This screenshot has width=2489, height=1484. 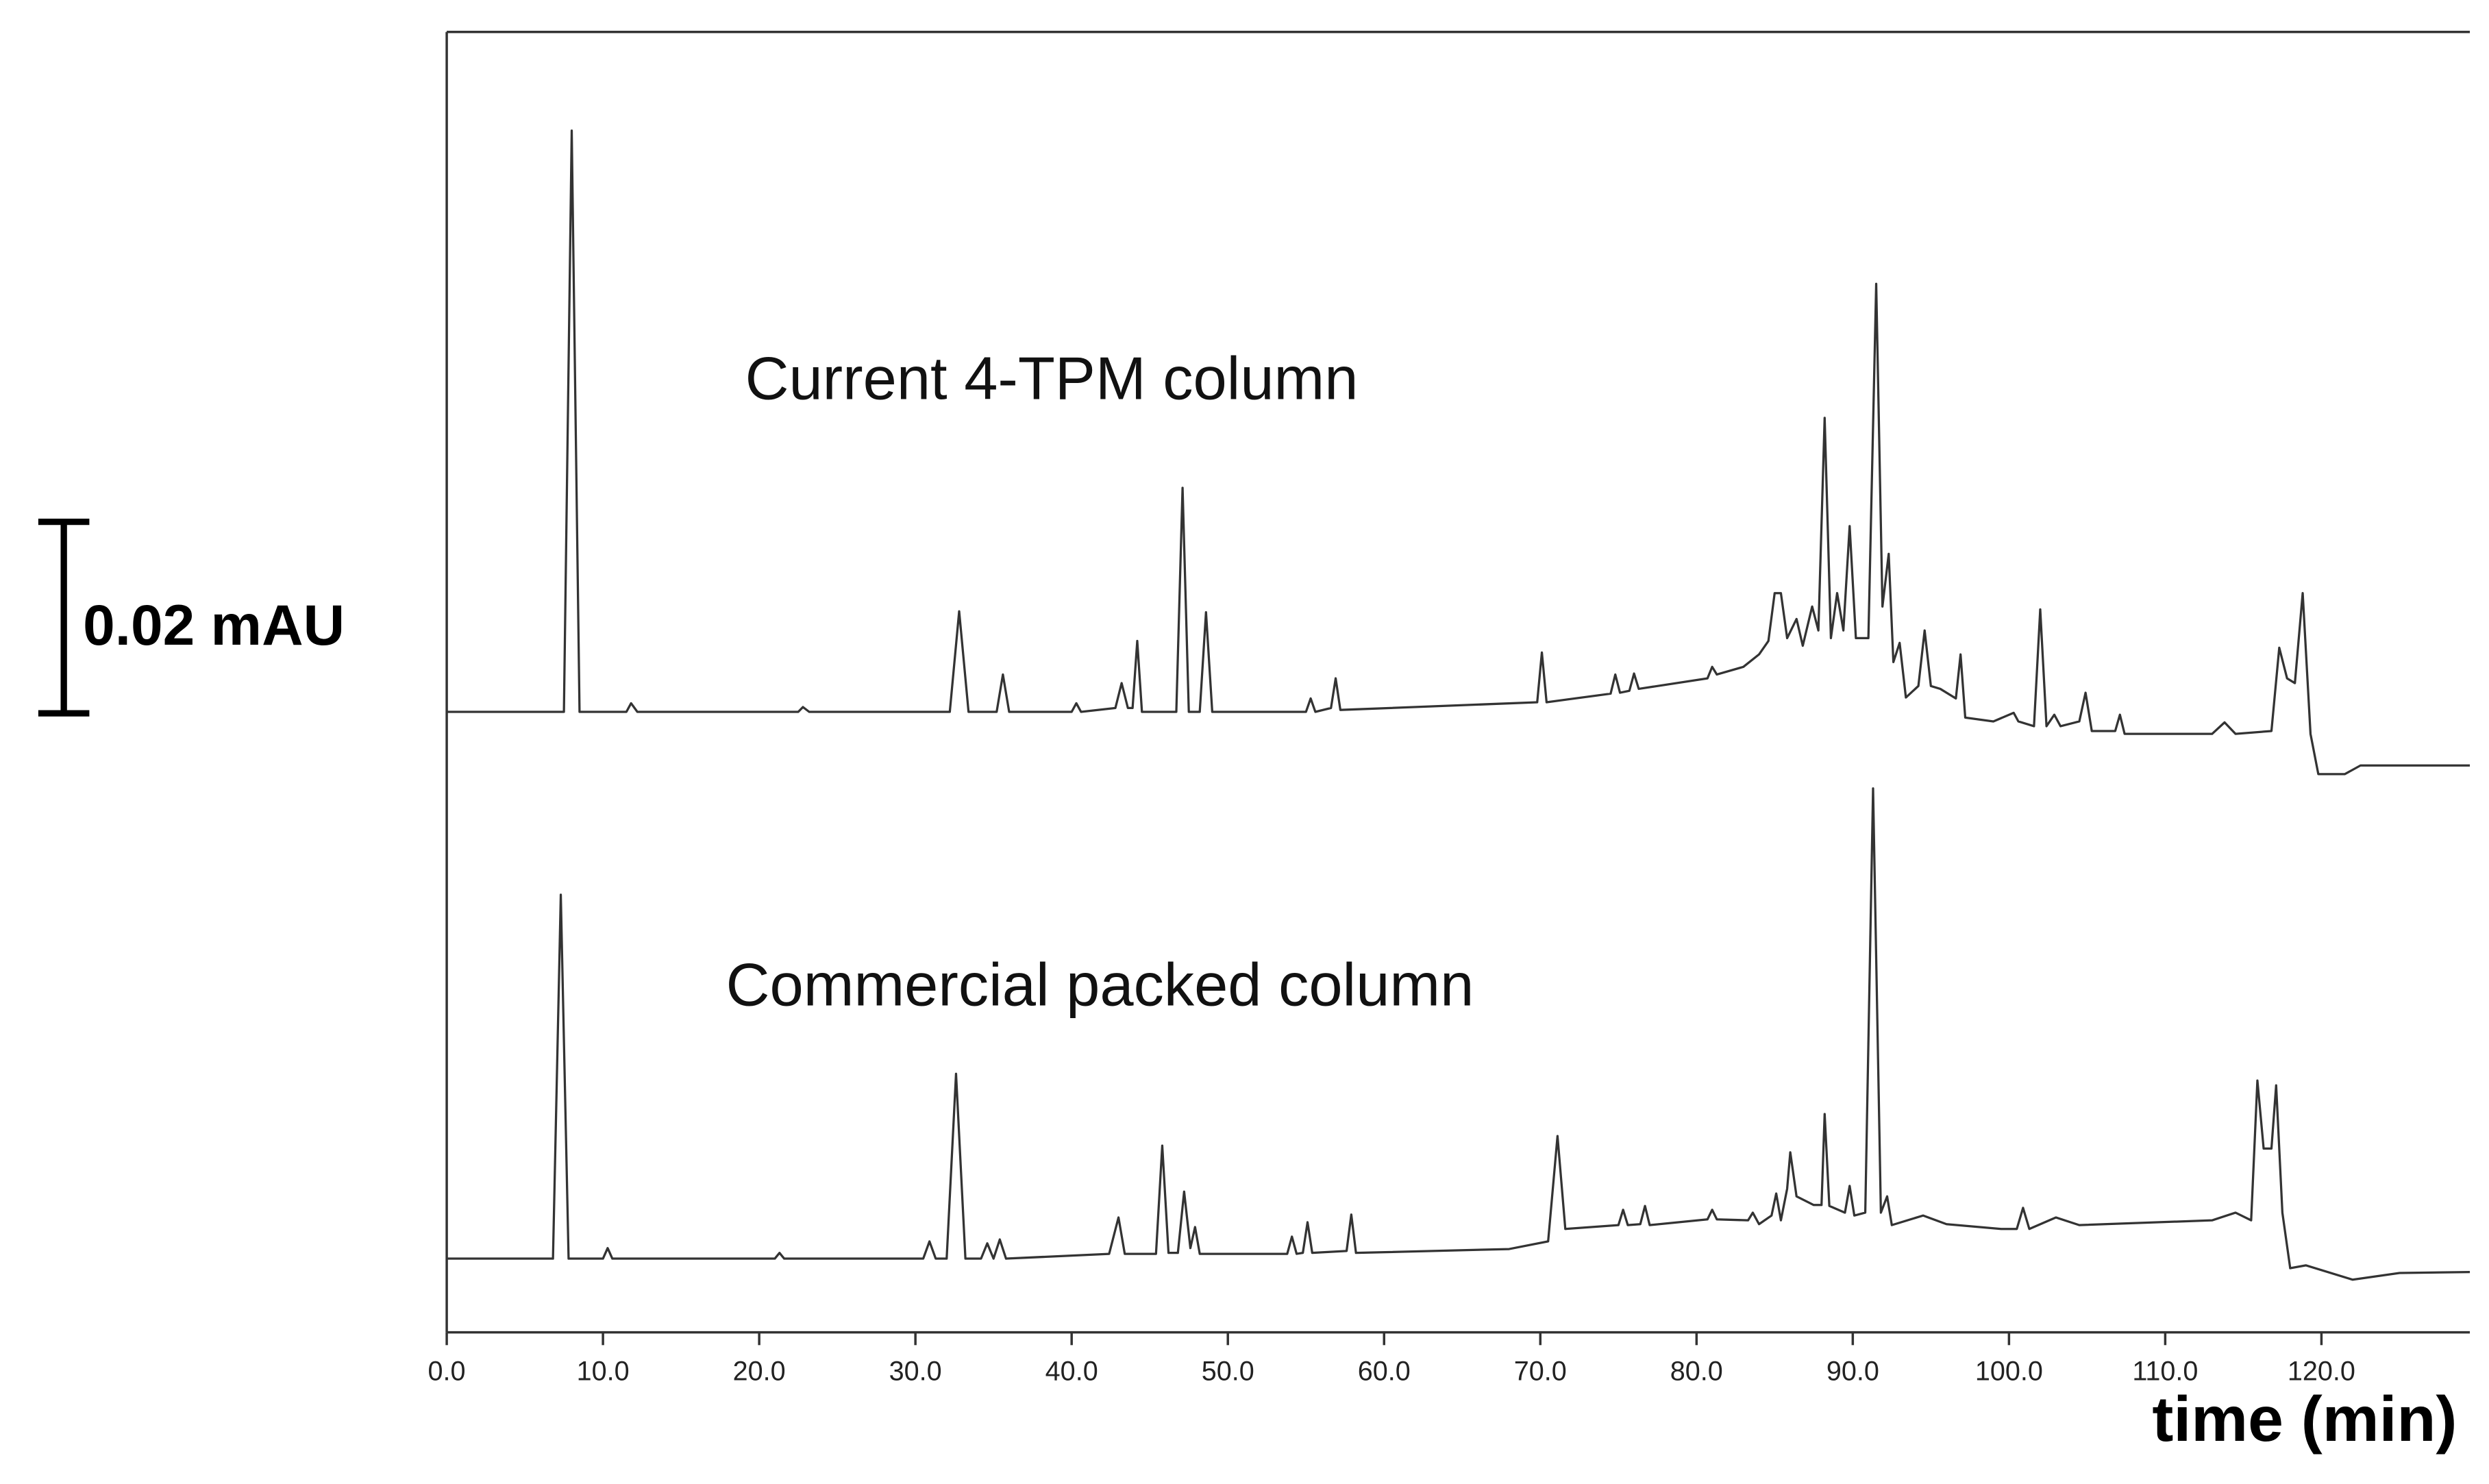 I want to click on x-tick-label: 10.0, so click(x=603, y=1372).